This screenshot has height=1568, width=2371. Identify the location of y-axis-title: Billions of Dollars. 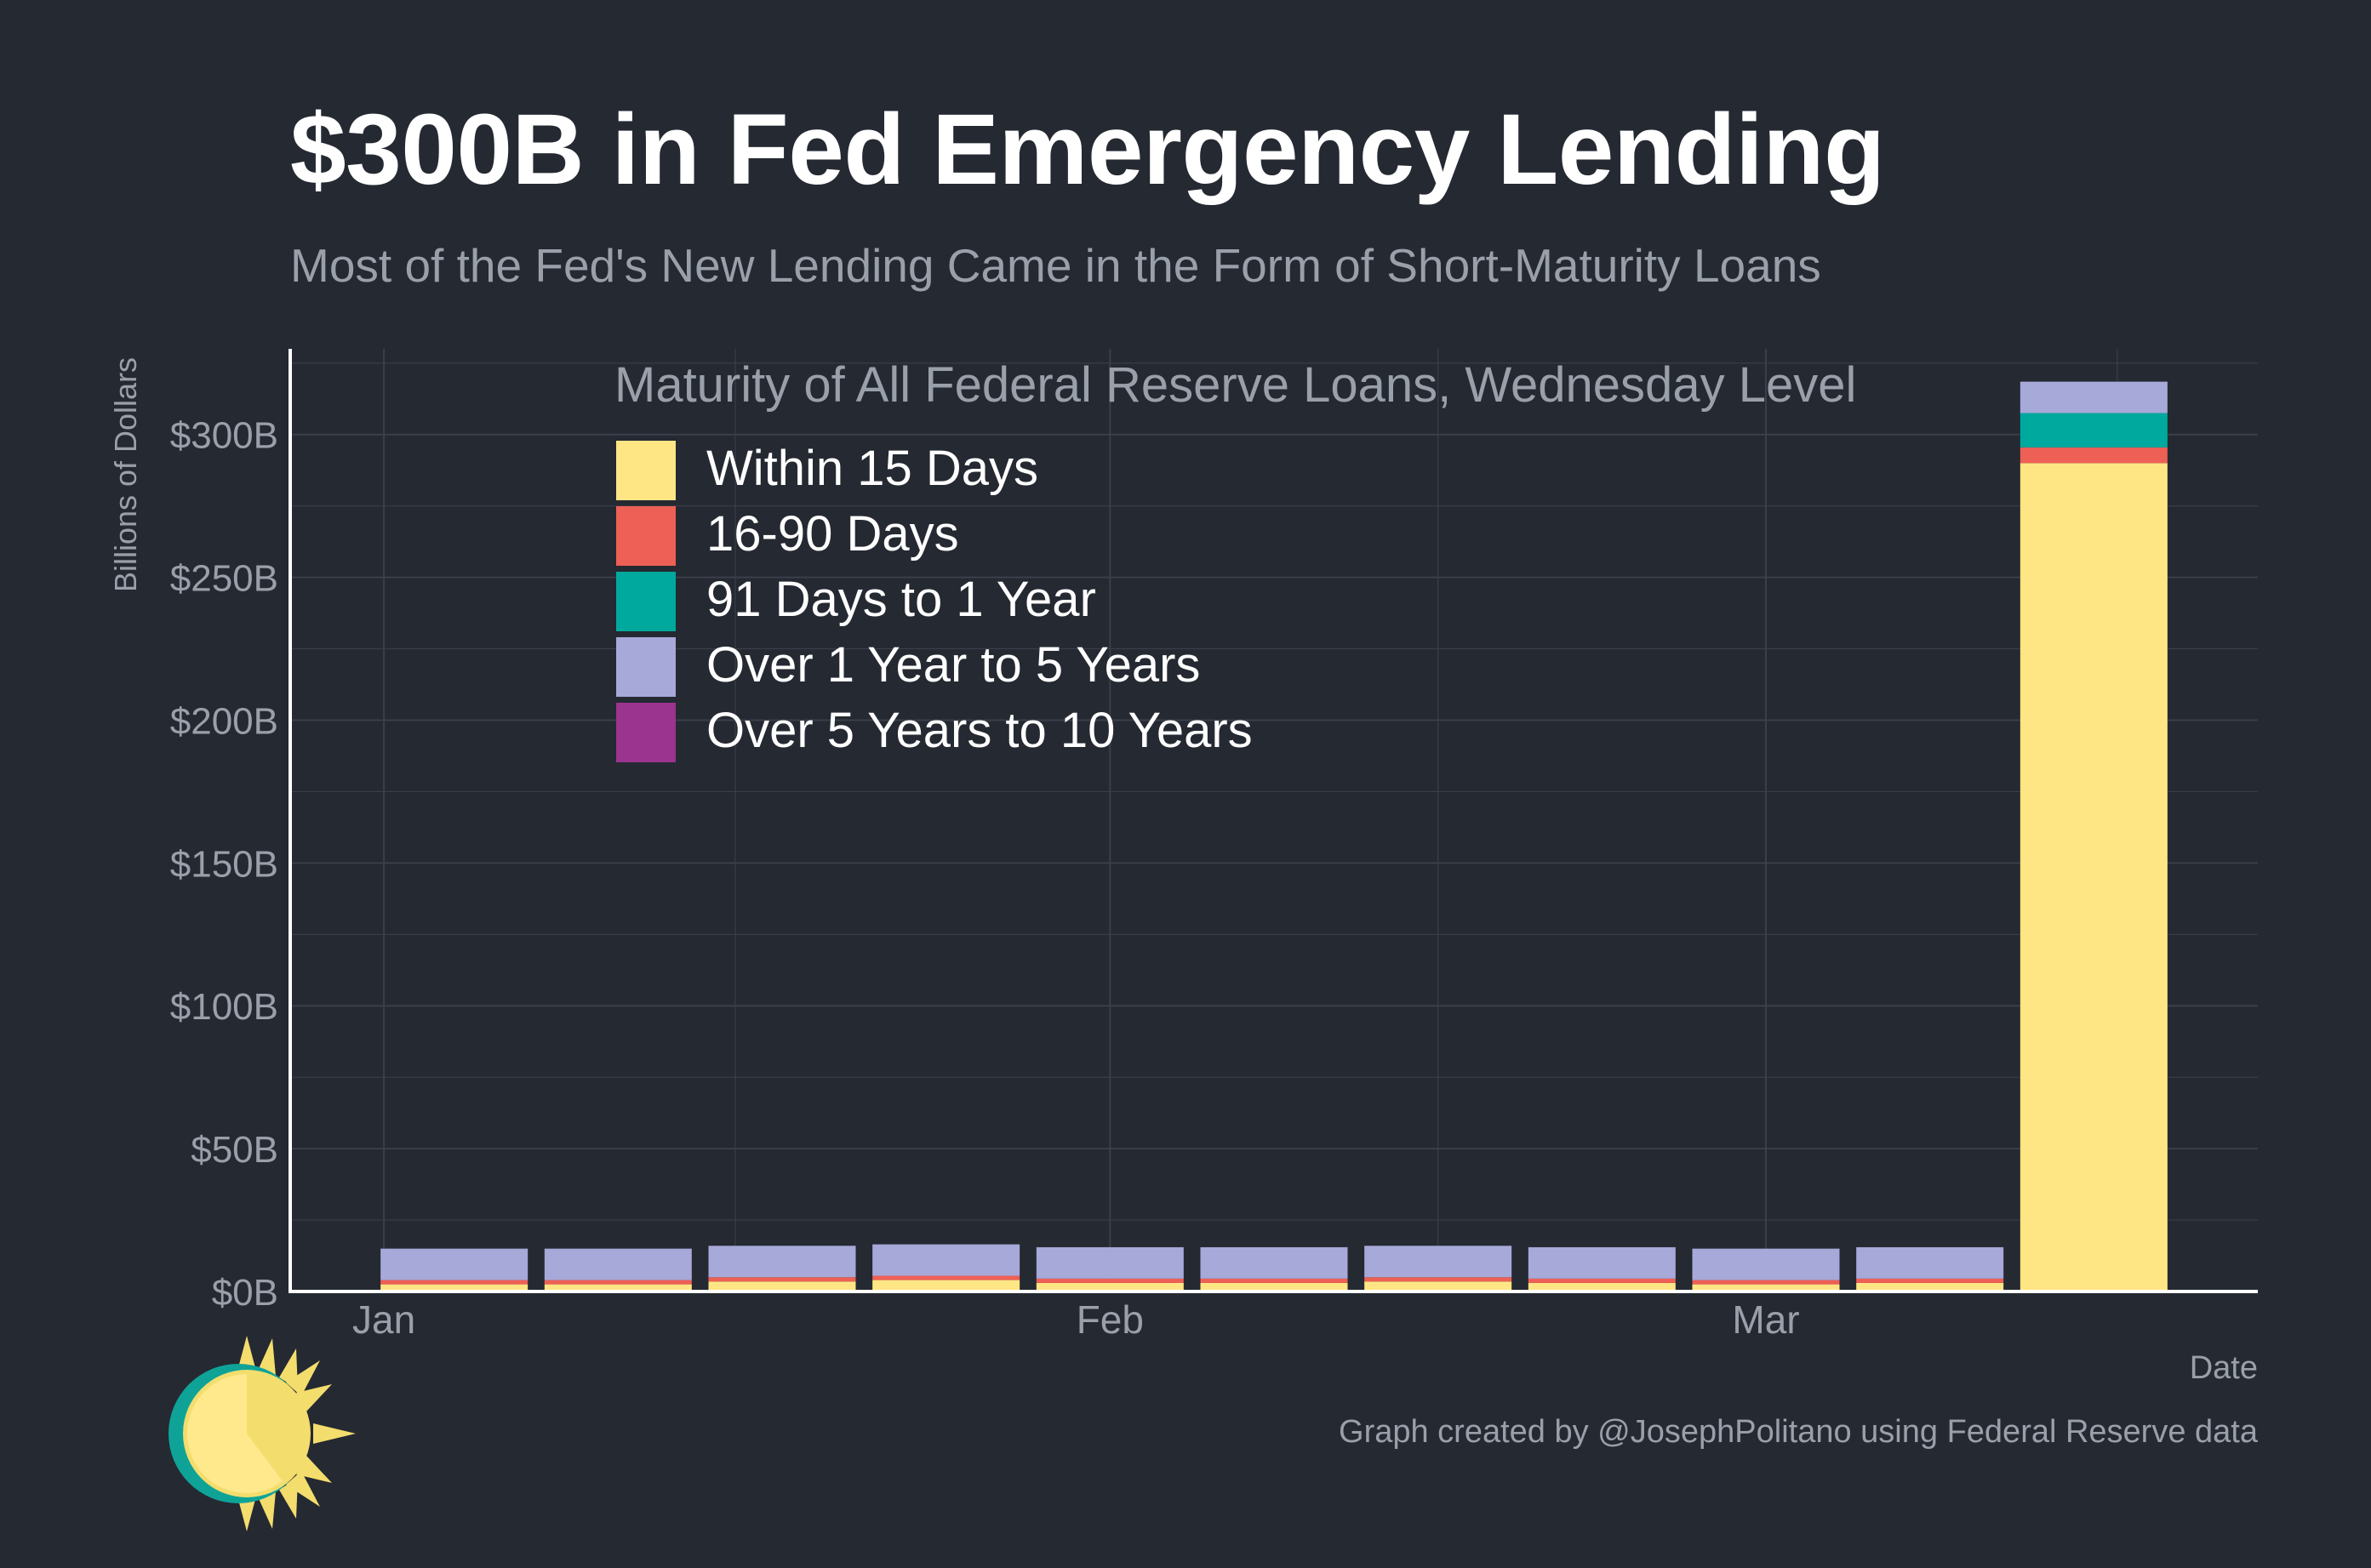
(125, 474).